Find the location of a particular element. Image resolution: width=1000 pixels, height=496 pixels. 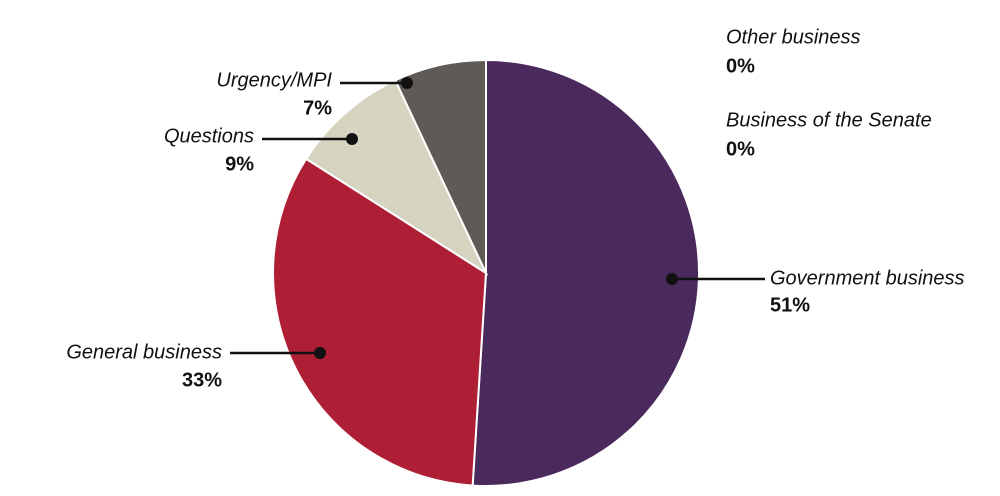

slice-label: Questions is located at coordinates (209, 136).